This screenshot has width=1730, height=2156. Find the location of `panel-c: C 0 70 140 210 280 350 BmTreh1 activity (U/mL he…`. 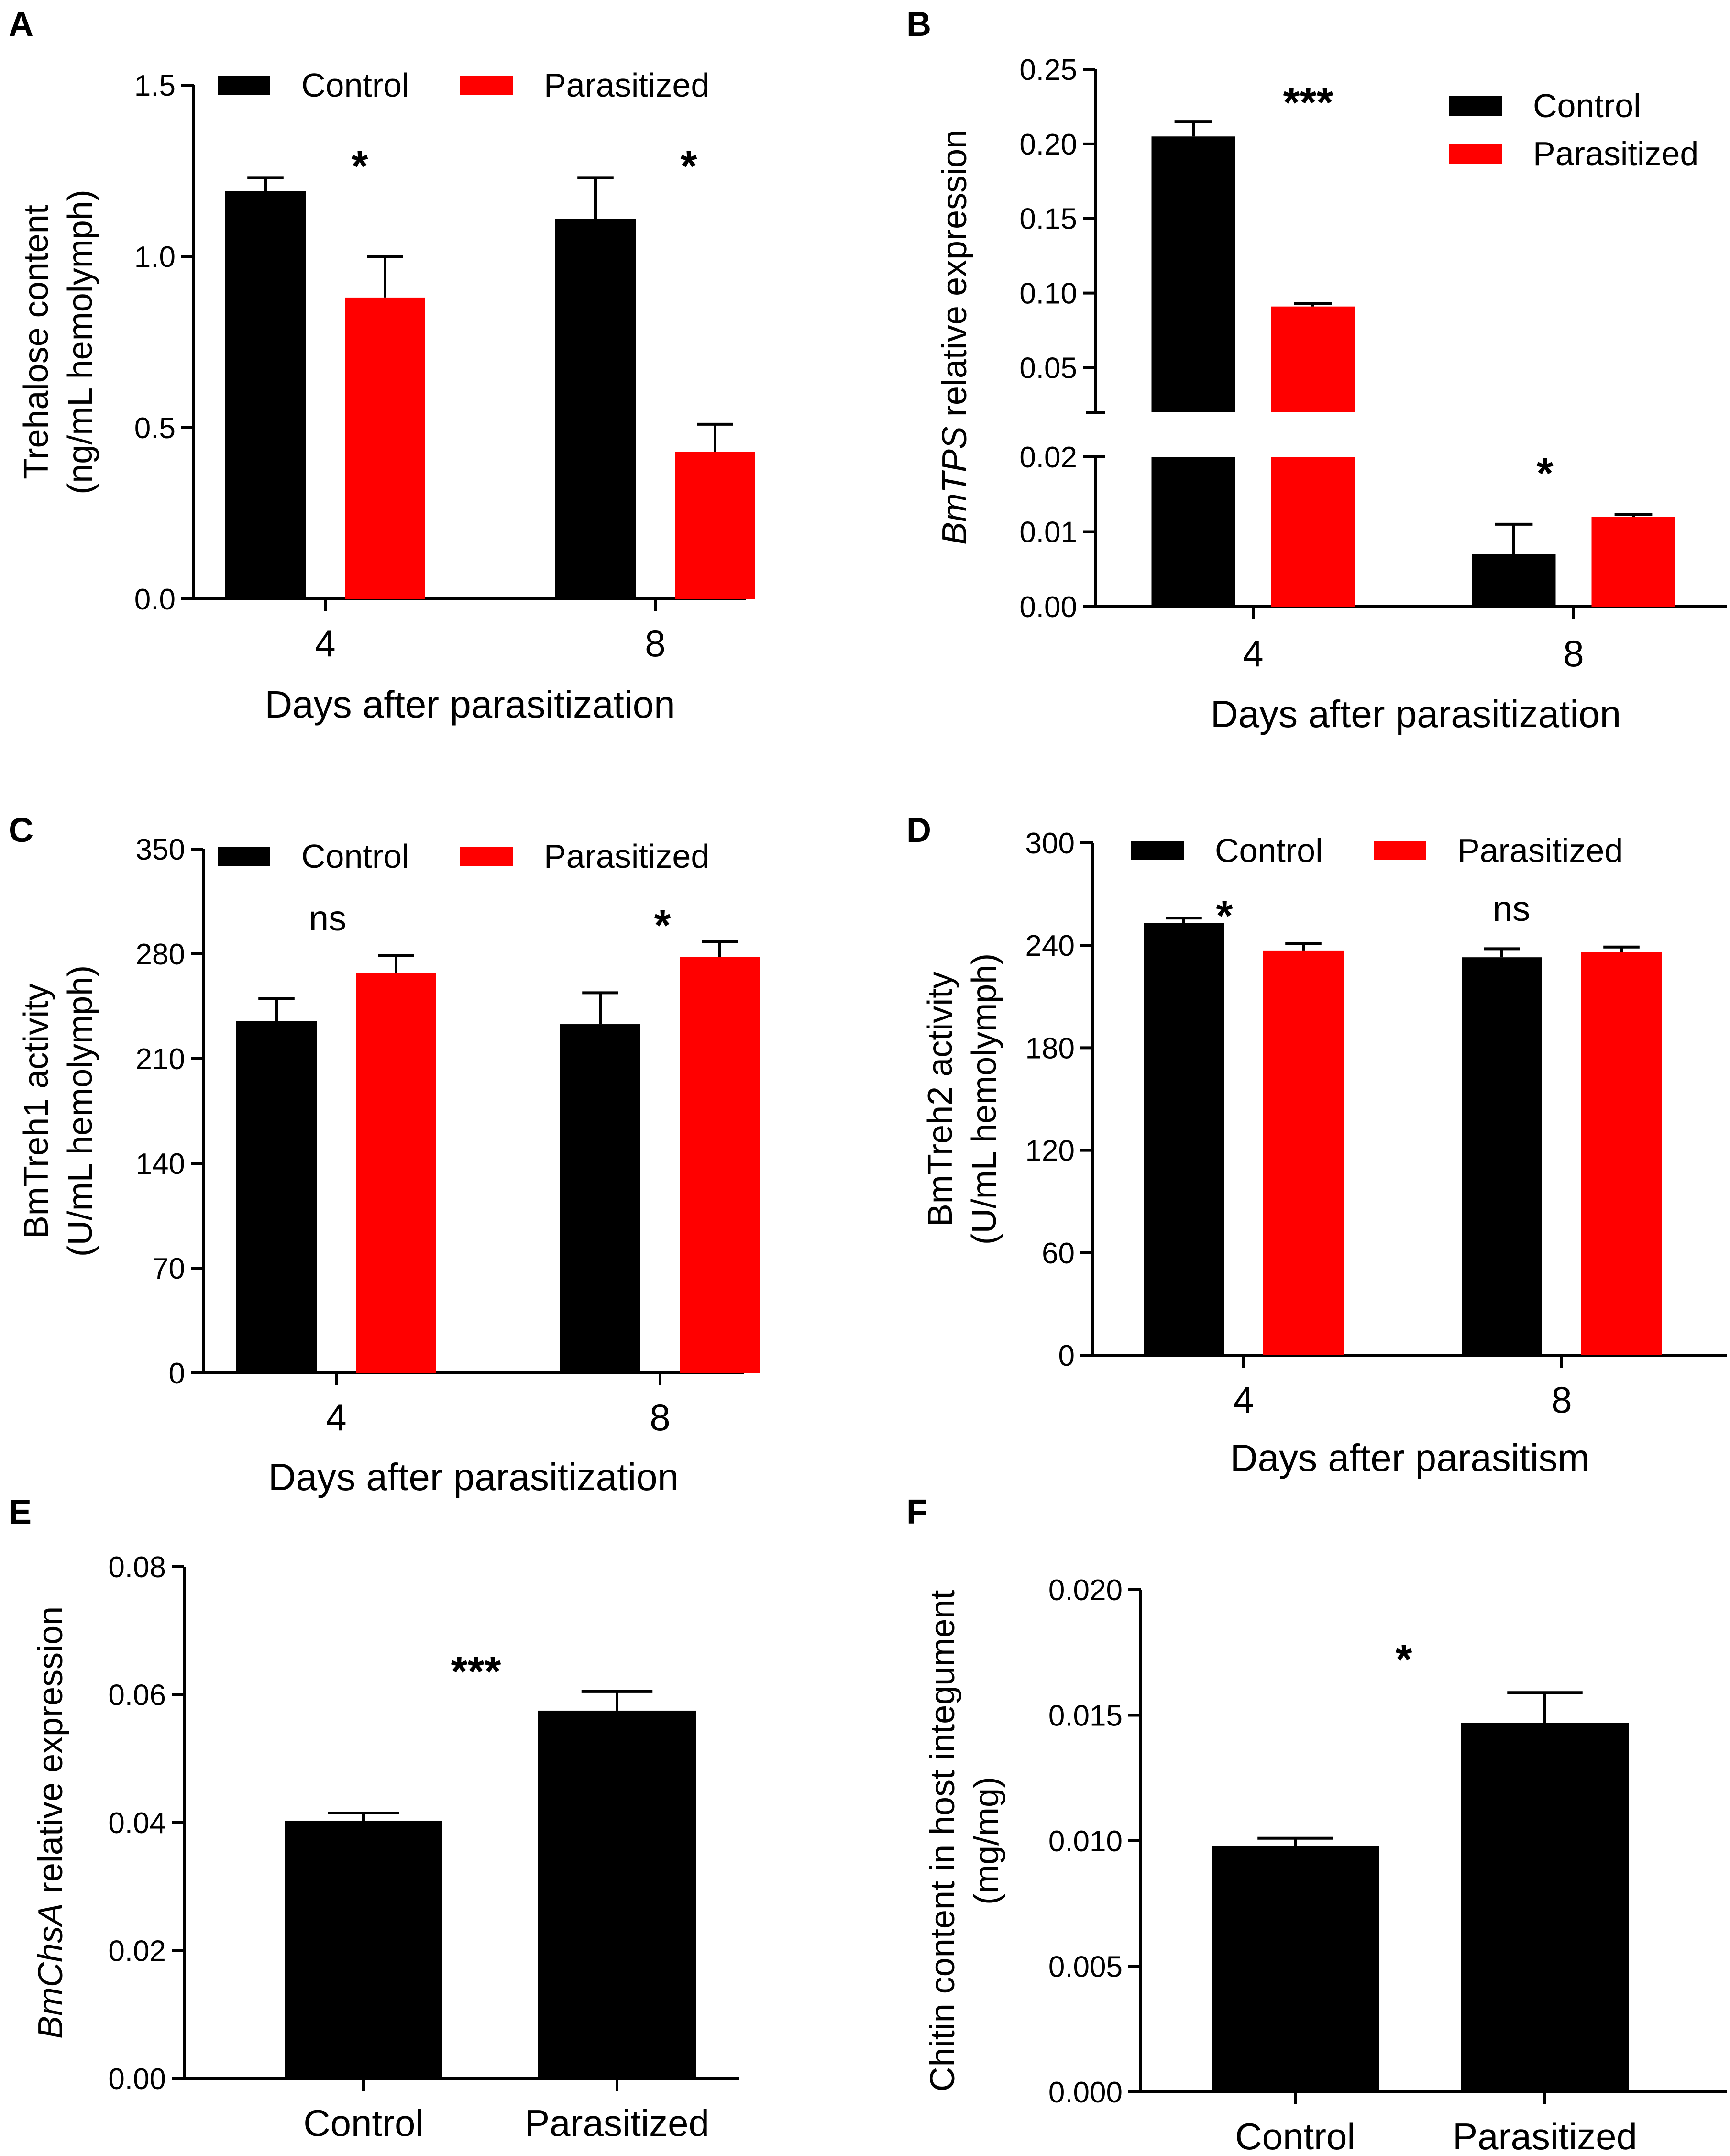

panel-c: C 0 70 140 210 280 350 BmTreh1 activity (U/mL he… is located at coordinates (384, 1155).